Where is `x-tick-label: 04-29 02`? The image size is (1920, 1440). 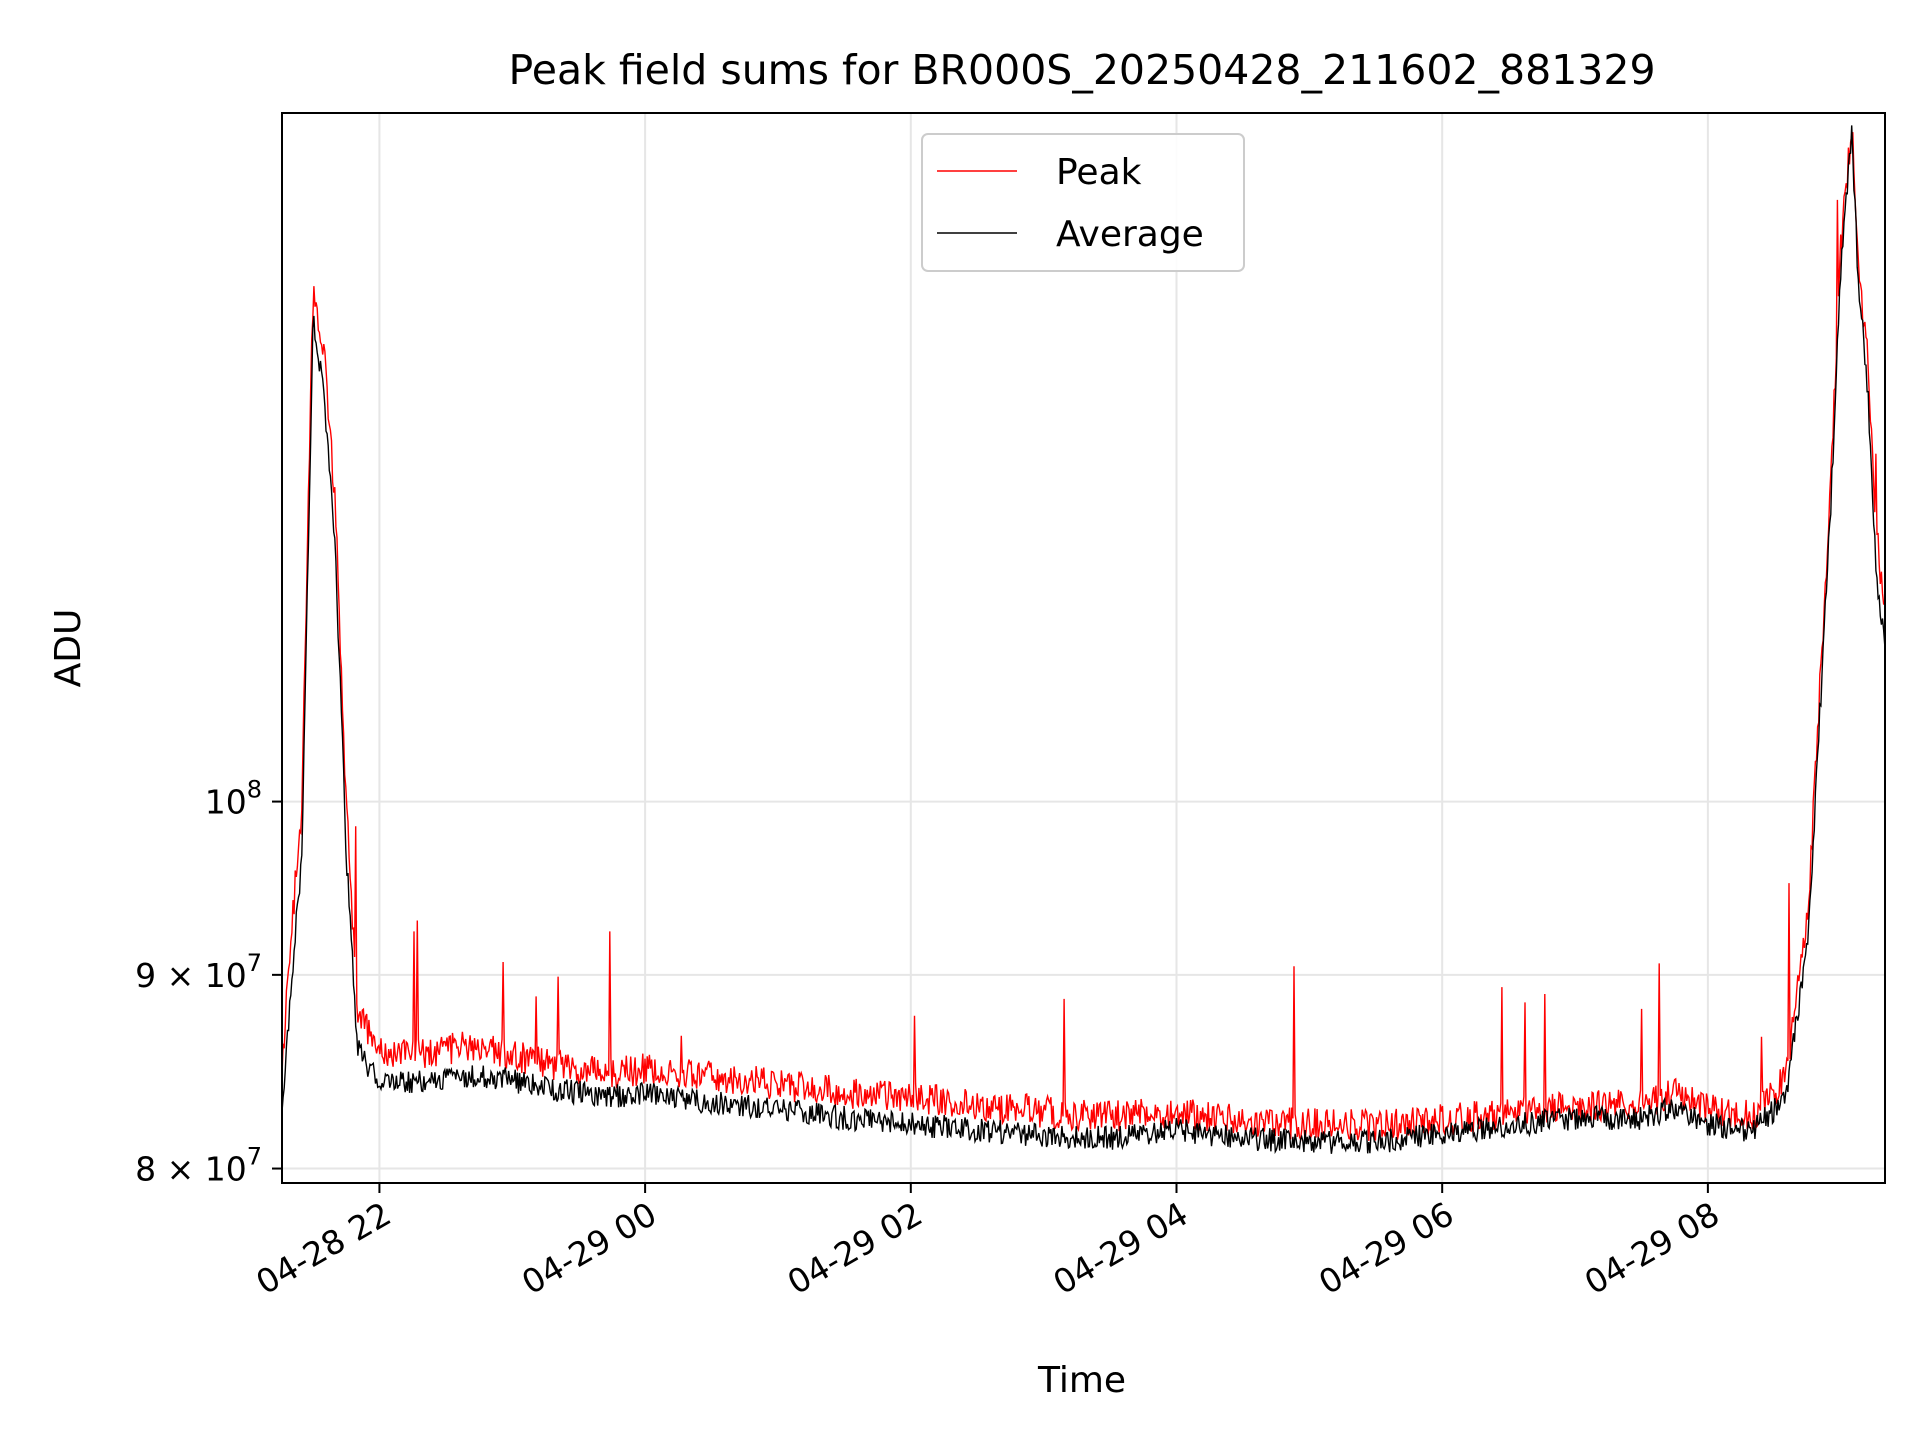
x-tick-label: 04-29 02 is located at coordinates (855, 1248).